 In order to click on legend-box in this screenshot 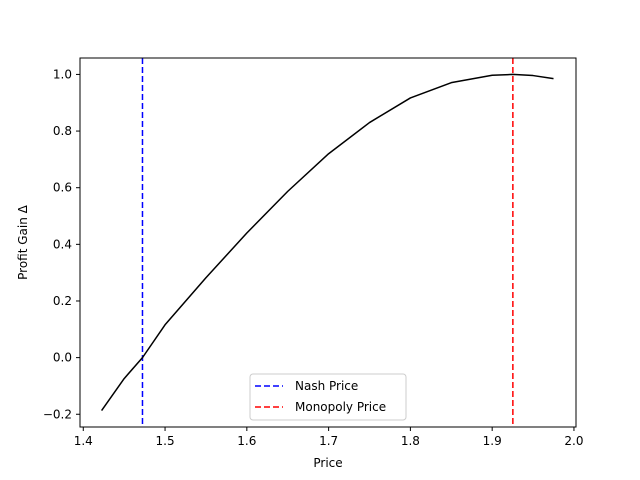, I will do `click(328, 397)`.